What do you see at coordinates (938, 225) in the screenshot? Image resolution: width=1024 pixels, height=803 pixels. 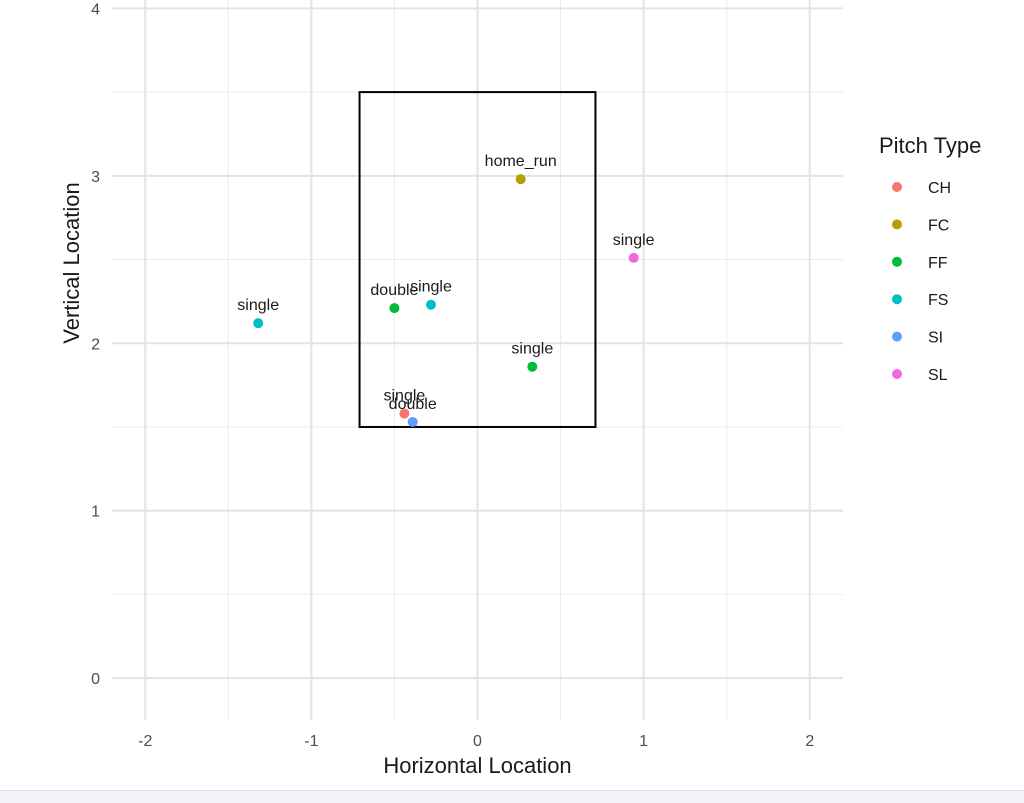 I see `legend-label-fc: FC` at bounding box center [938, 225].